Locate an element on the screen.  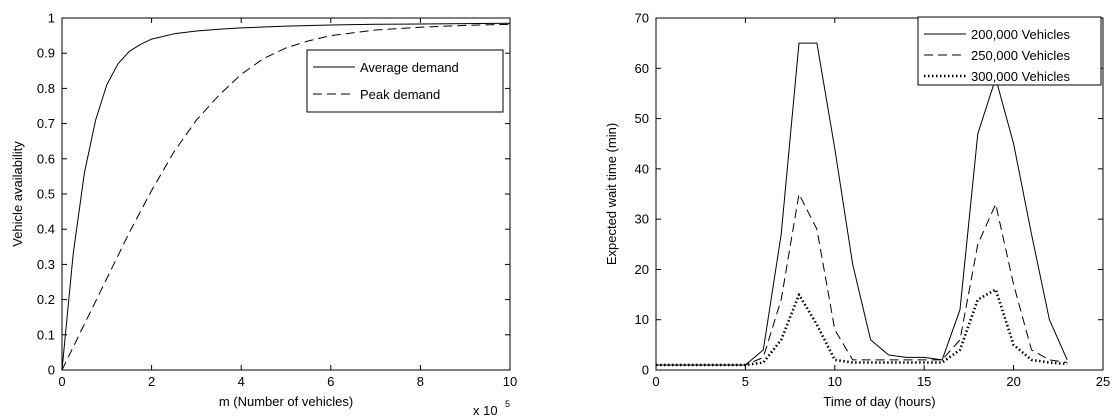
x-axis-multiplier-exponent: 5 is located at coordinates (507, 404).